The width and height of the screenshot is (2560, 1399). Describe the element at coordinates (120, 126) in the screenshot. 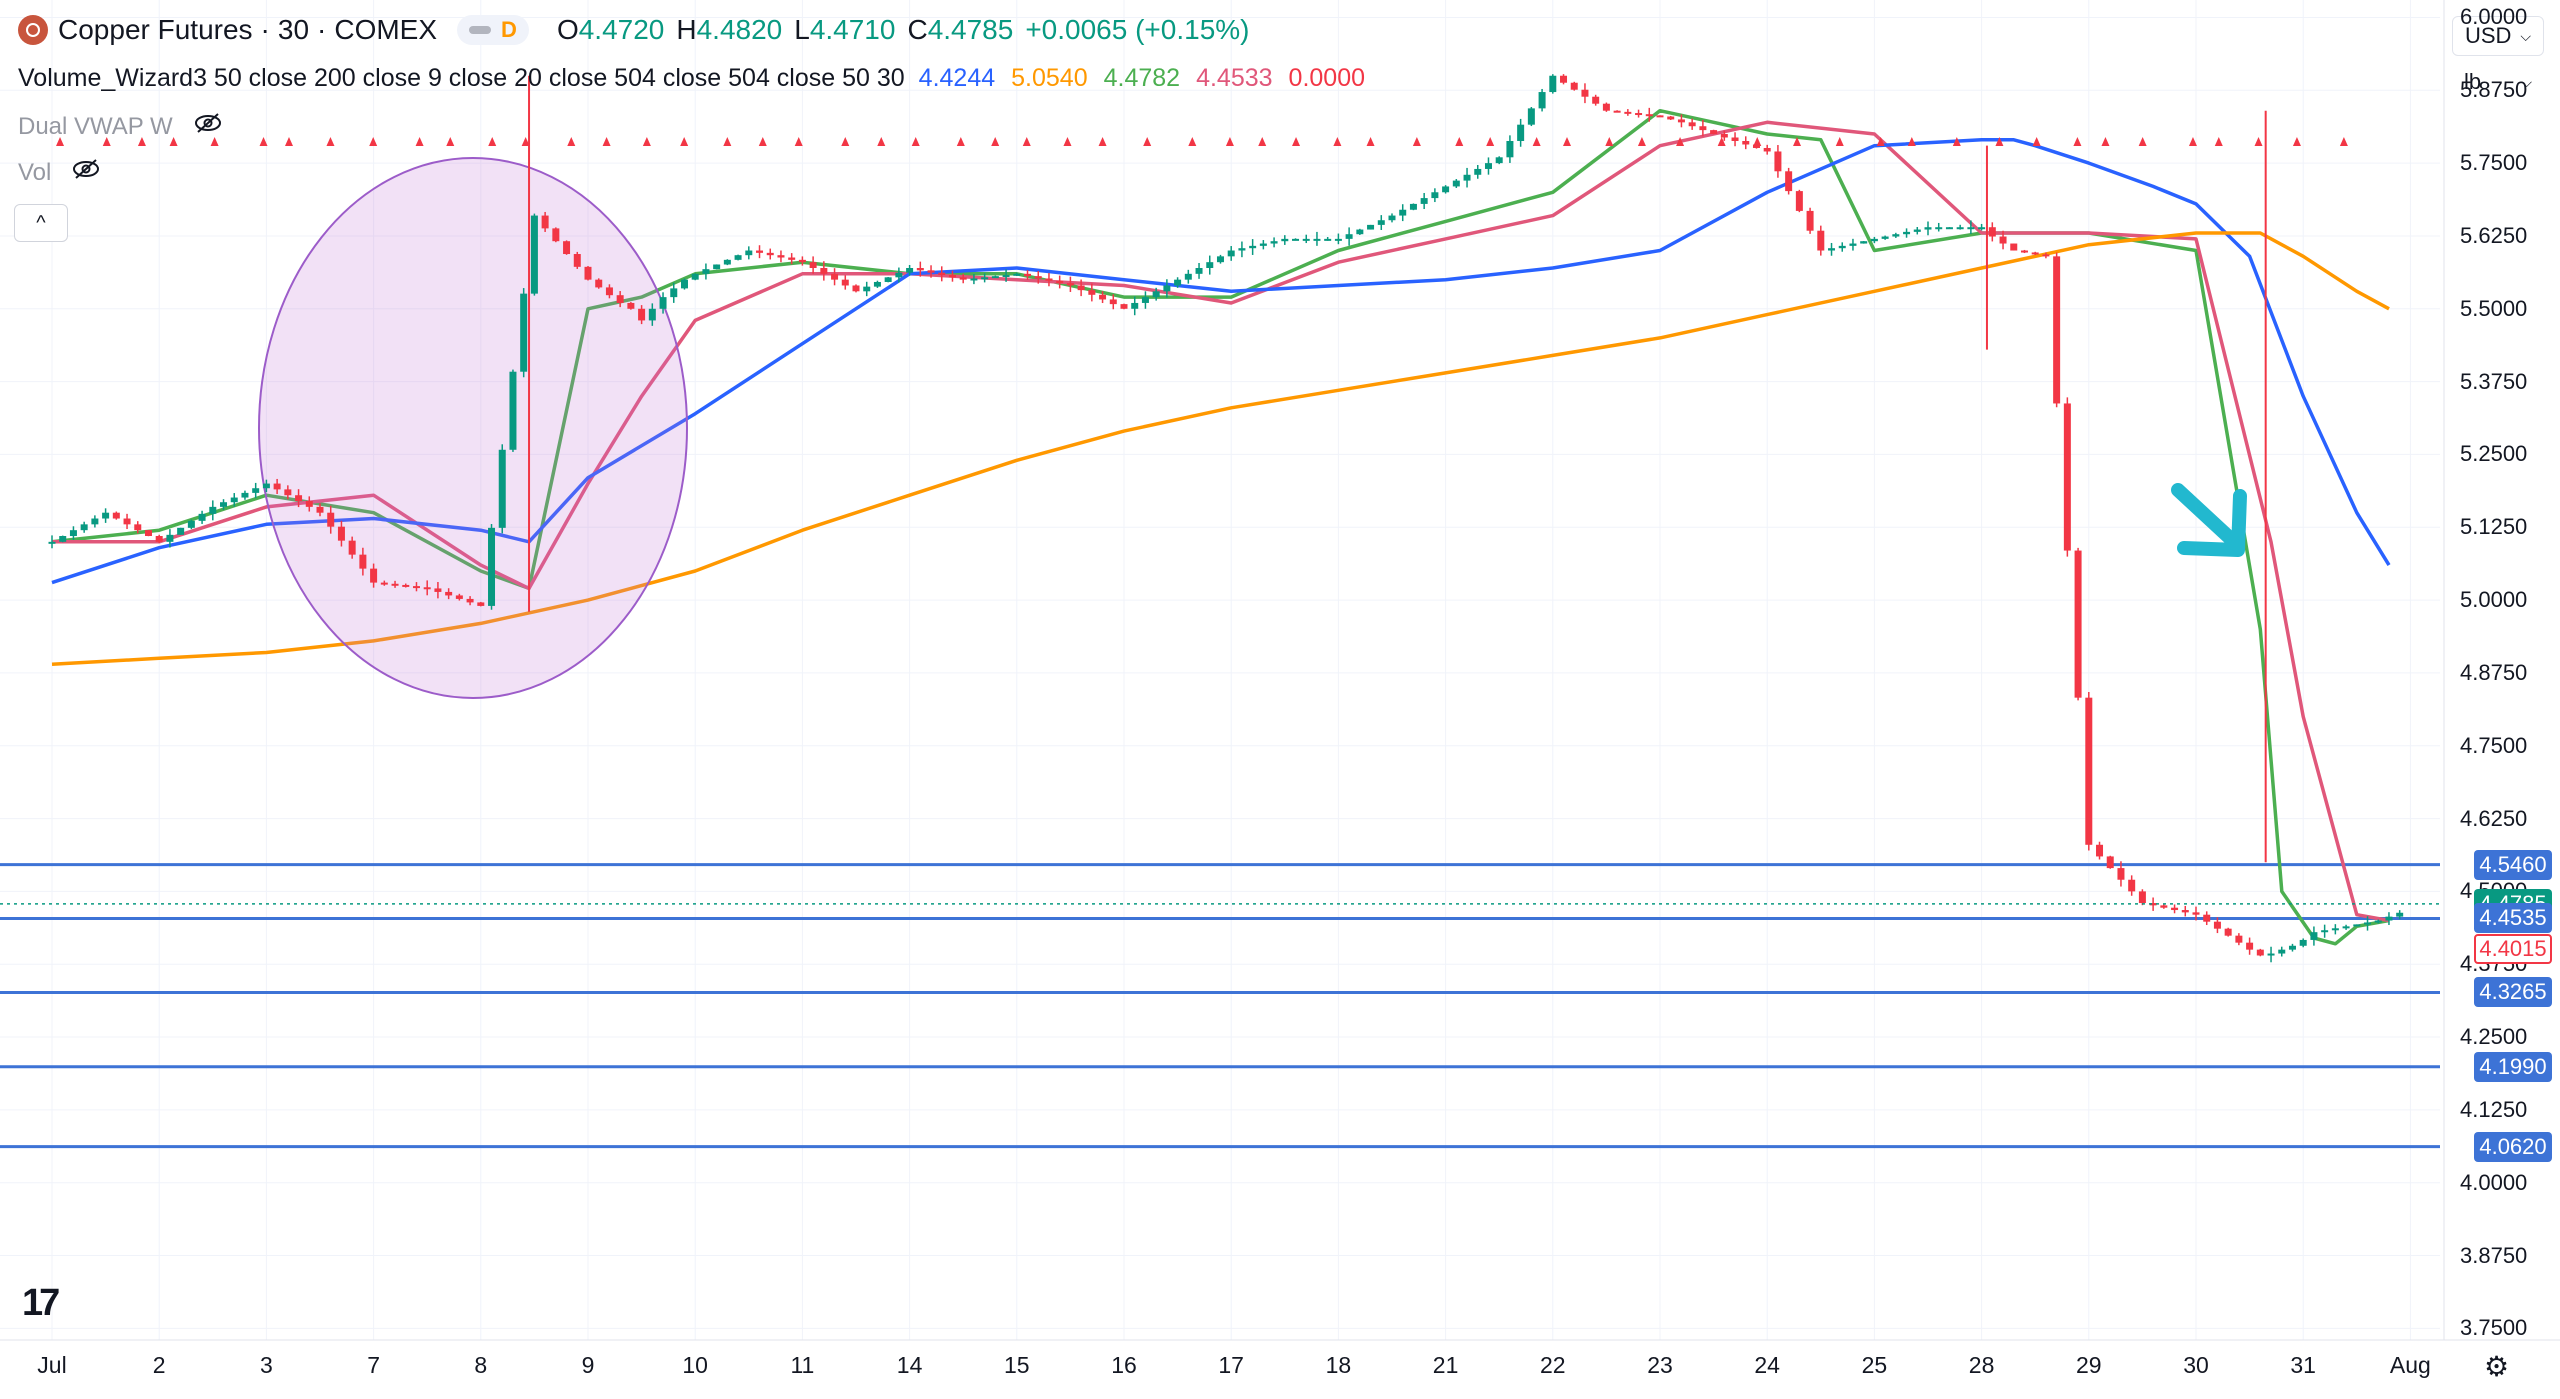

I see `vwap-legend: Dual VWAP W` at that location.